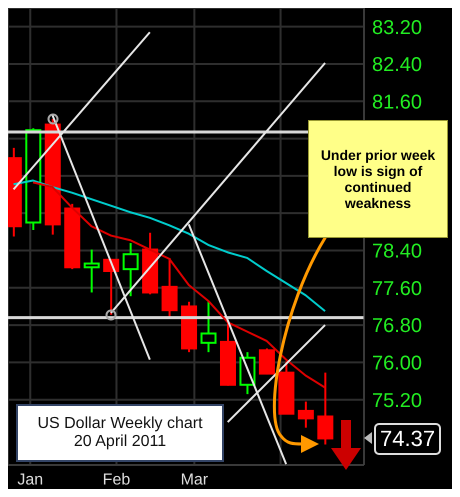 Image resolution: width=460 pixels, height=497 pixels. What do you see at coordinates (397, 401) in the screenshot?
I see `y-tick-label: 75.20` at bounding box center [397, 401].